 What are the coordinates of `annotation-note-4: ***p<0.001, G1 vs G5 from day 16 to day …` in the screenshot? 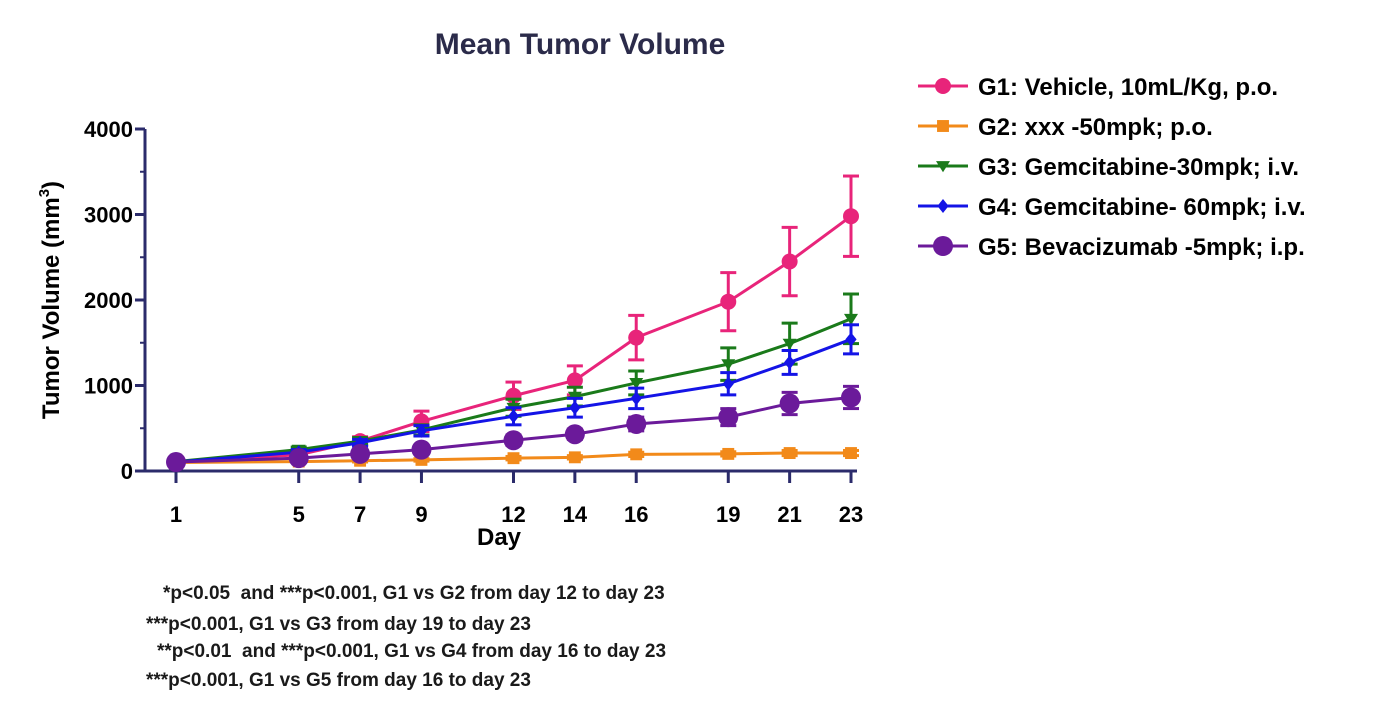 It's located at (338, 680).